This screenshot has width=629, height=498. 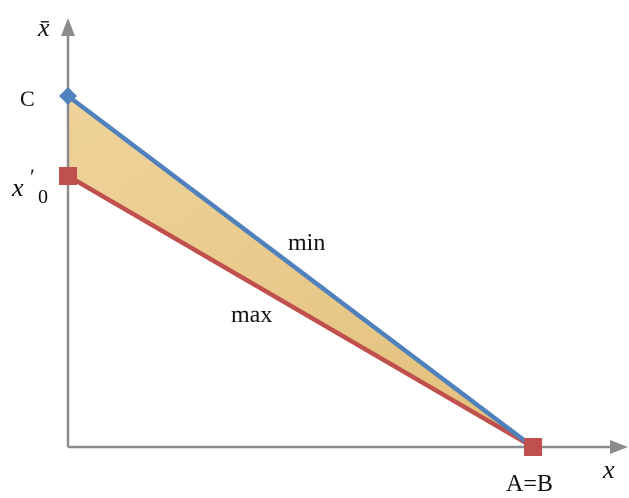 What do you see at coordinates (43, 197) in the screenshot?
I see `x0-subscript: 0` at bounding box center [43, 197].